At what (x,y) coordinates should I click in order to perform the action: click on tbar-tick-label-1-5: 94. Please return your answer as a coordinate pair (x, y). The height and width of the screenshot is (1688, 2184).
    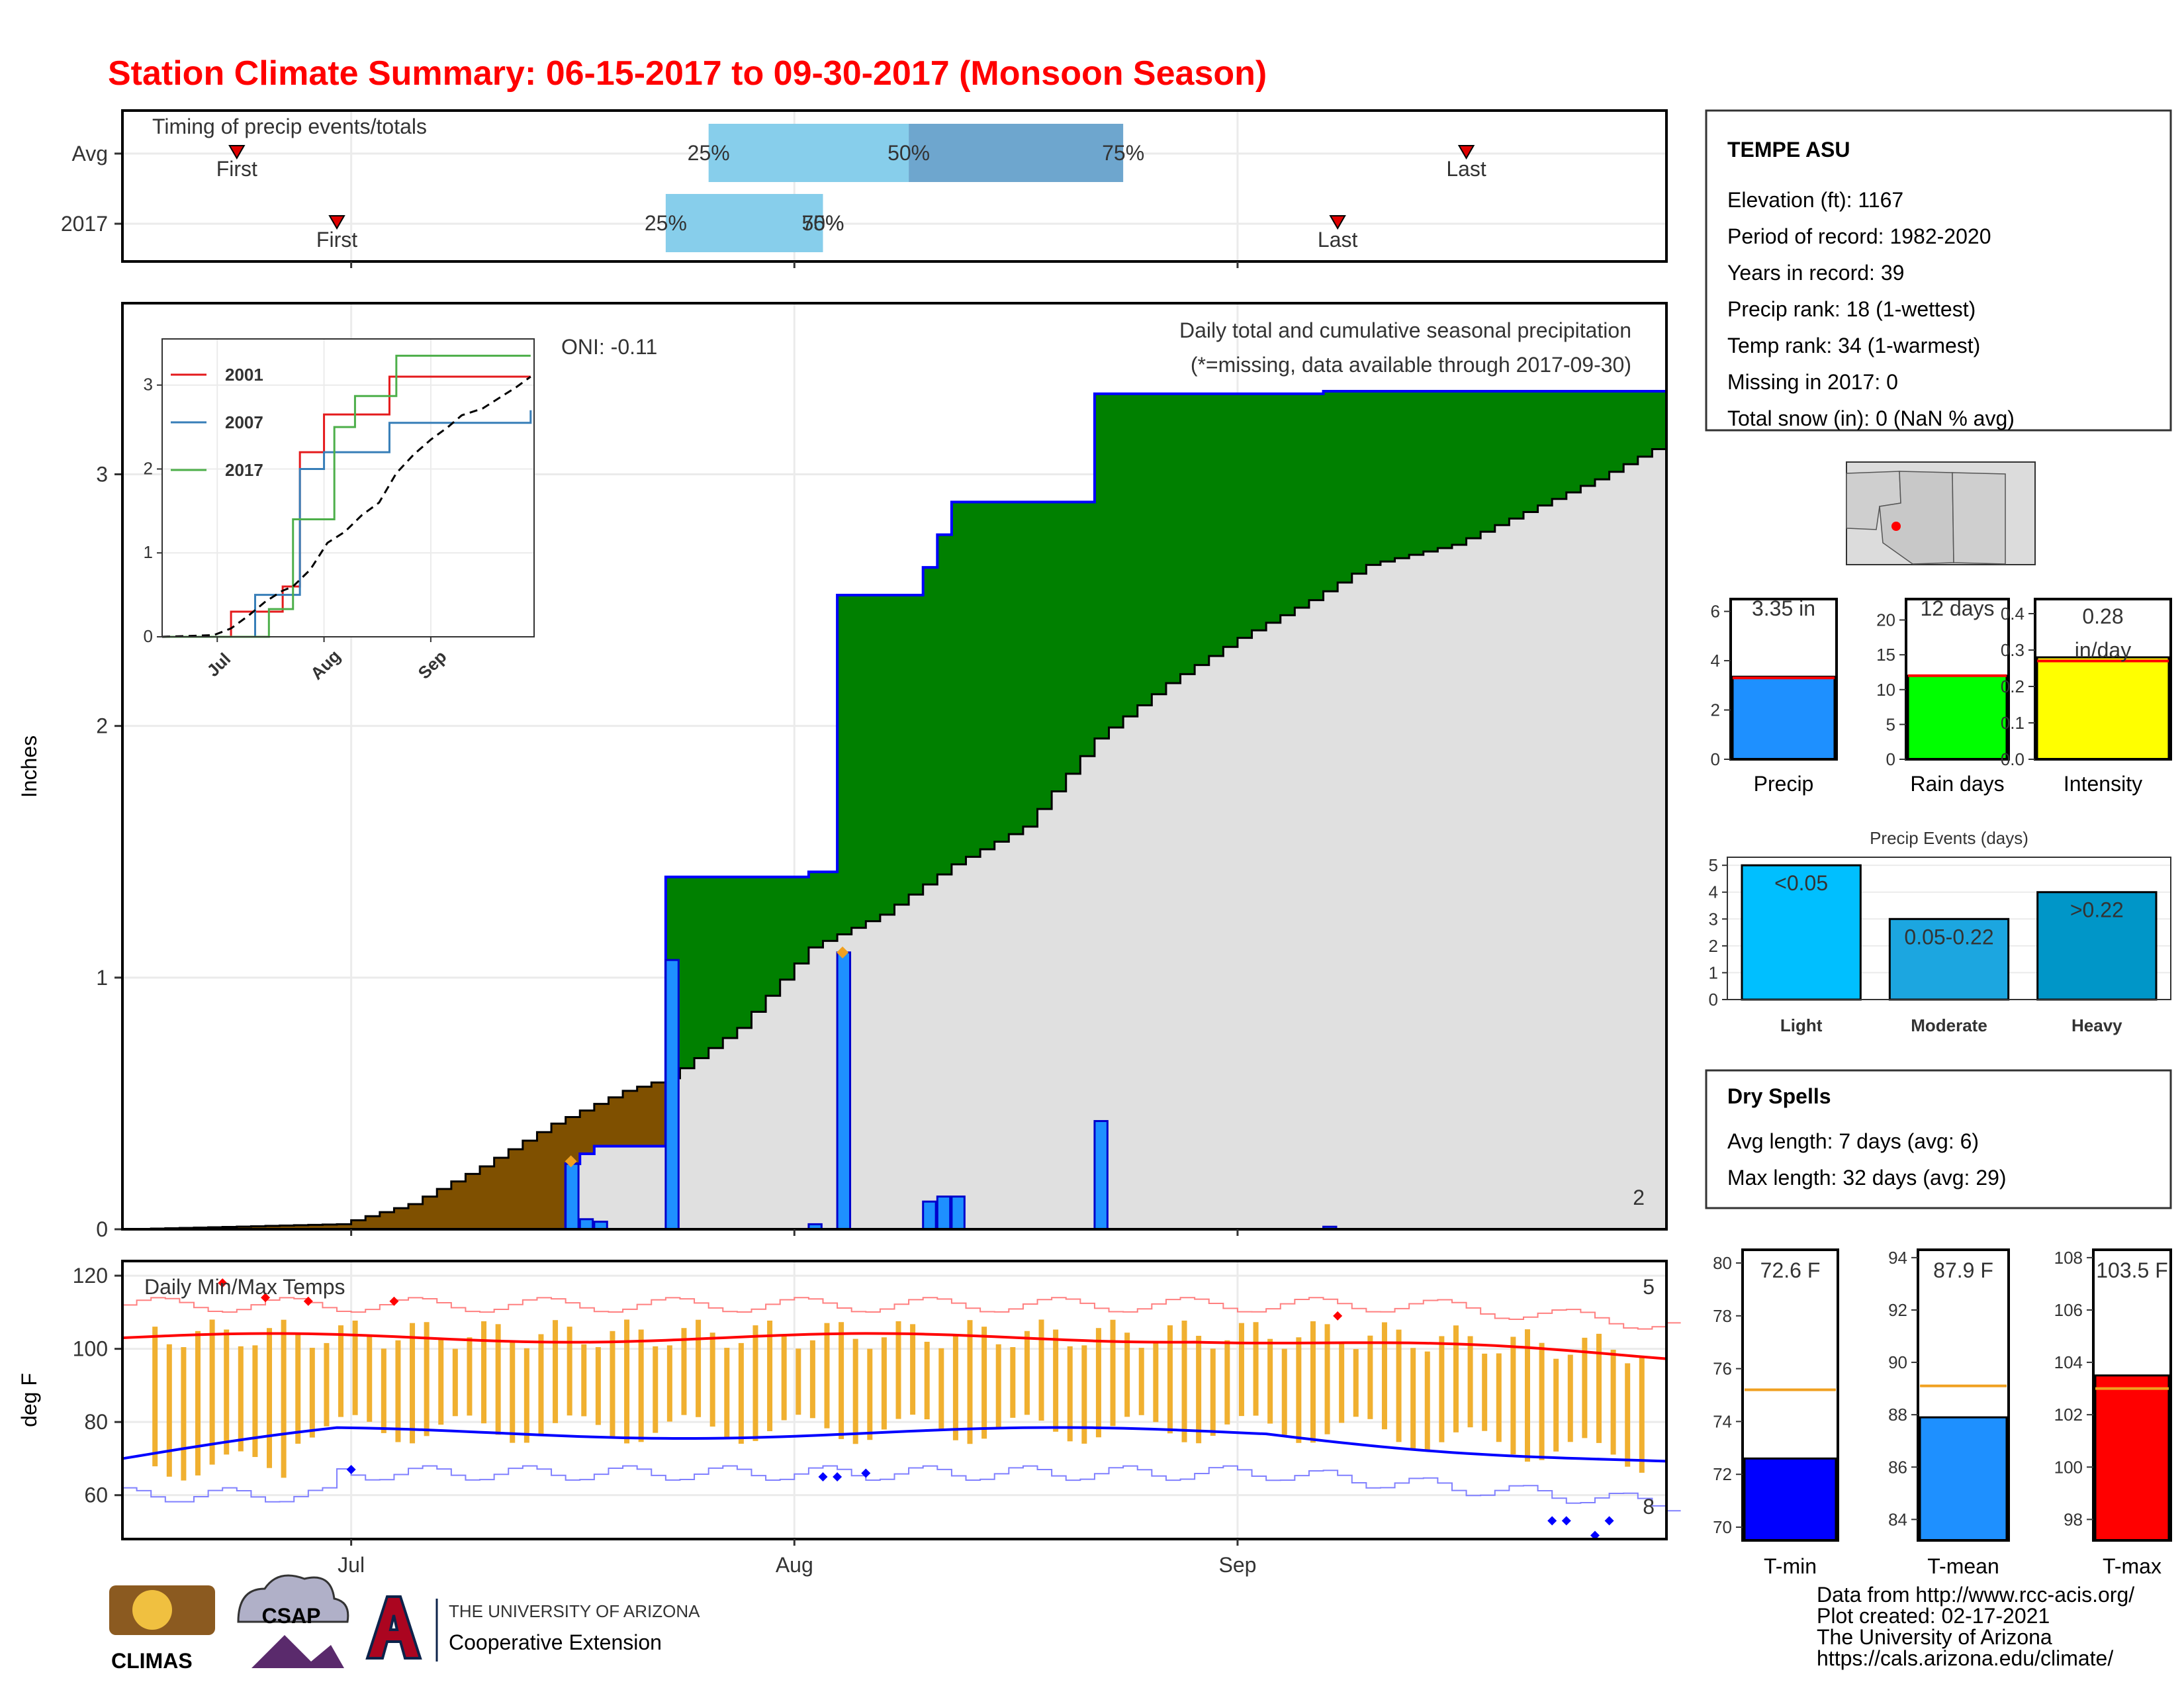
    Looking at the image, I should click on (1897, 1258).